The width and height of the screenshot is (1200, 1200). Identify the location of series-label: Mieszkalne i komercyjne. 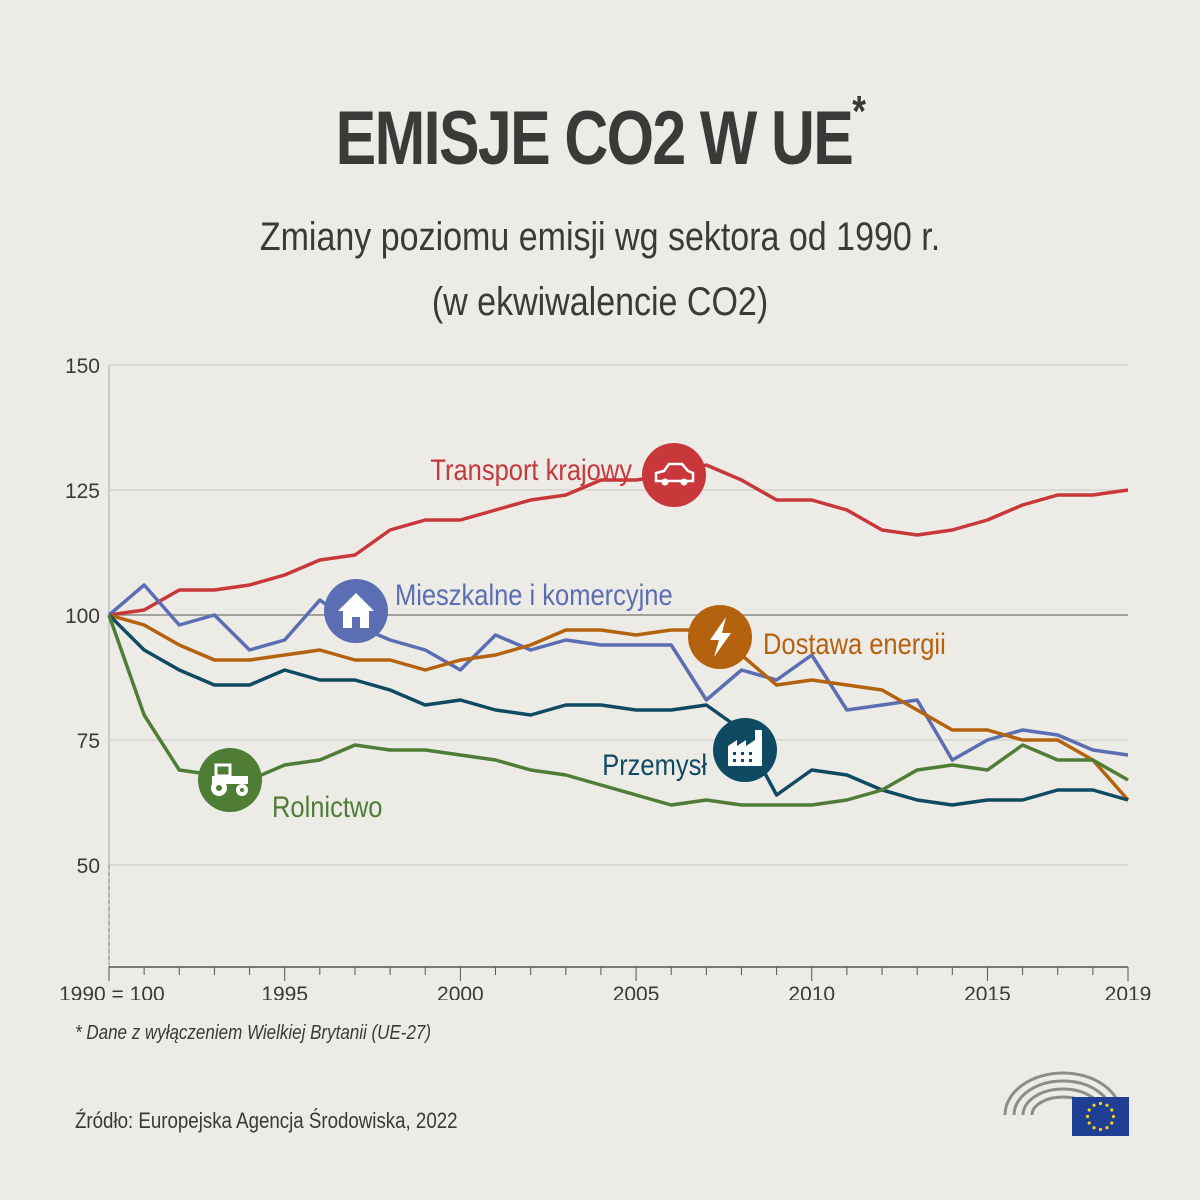
(534, 594).